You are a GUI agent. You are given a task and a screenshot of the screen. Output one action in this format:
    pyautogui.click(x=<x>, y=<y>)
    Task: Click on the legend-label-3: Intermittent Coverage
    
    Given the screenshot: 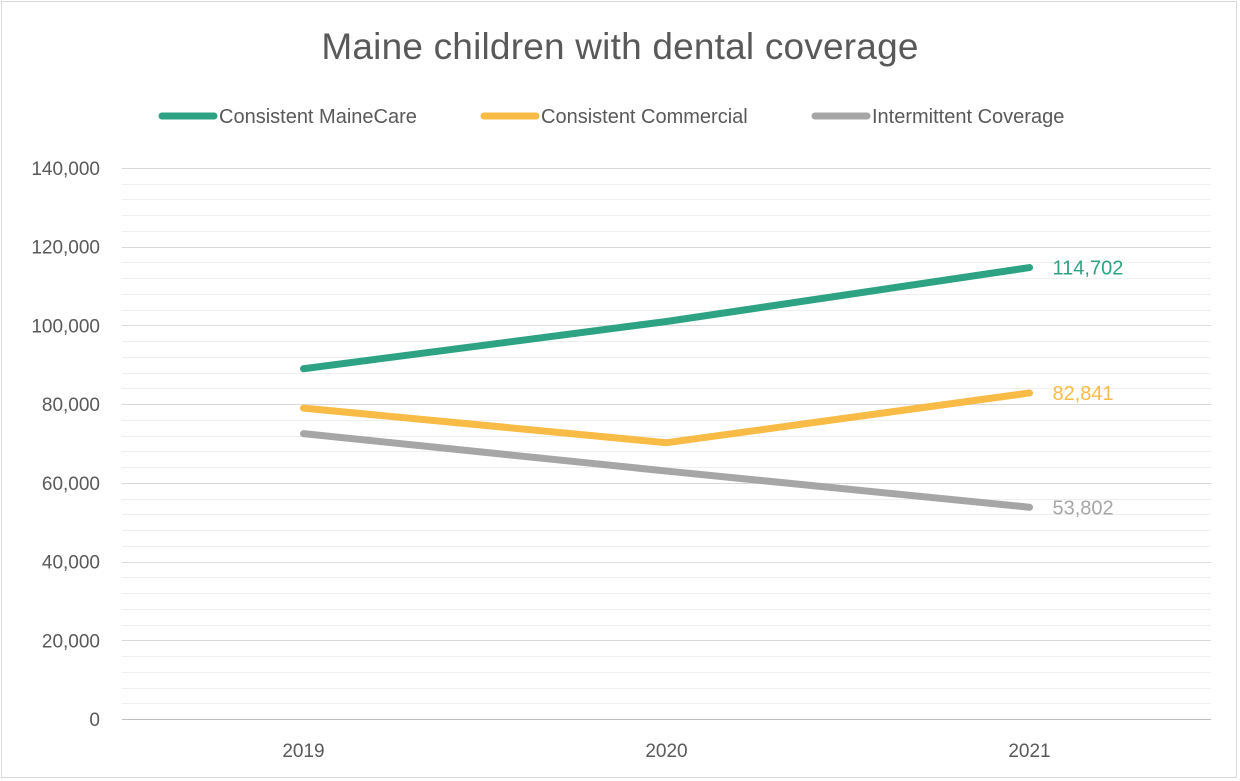 What is the action you would take?
    pyautogui.click(x=968, y=117)
    